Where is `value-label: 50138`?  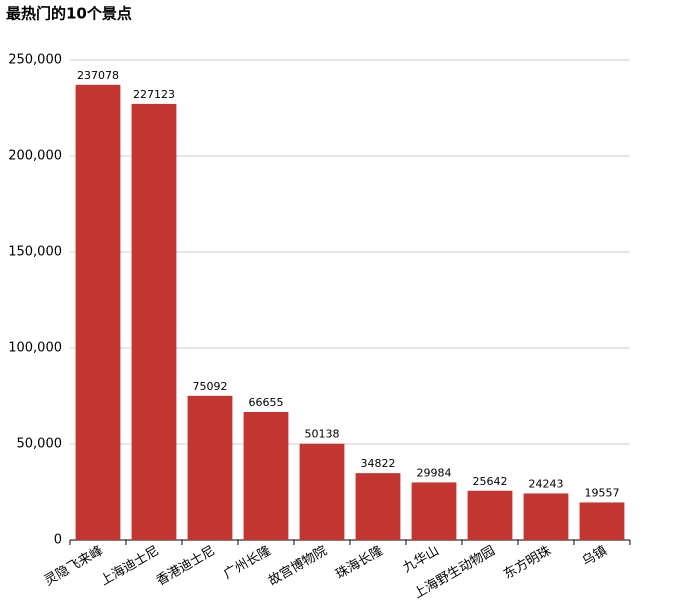 value-label: 50138 is located at coordinates (322, 434).